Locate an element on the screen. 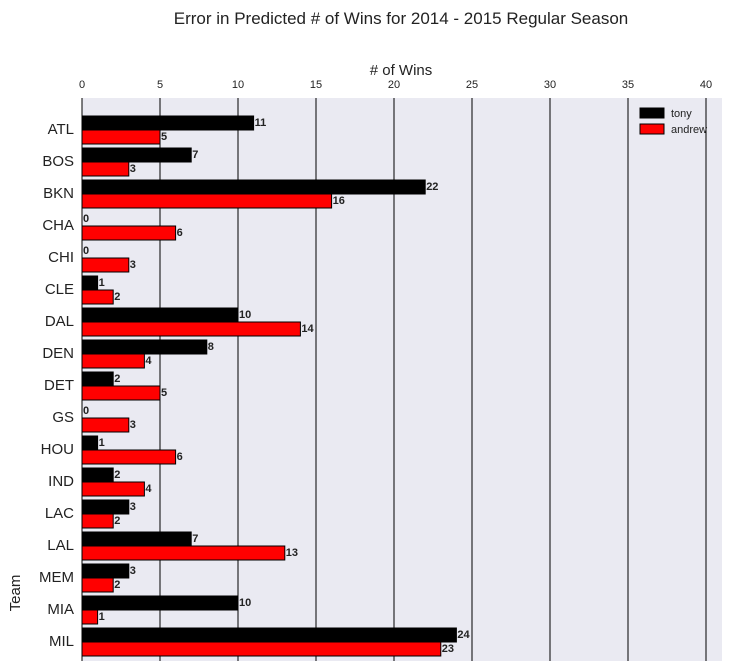  bar-andrew-gs is located at coordinates (105, 425).